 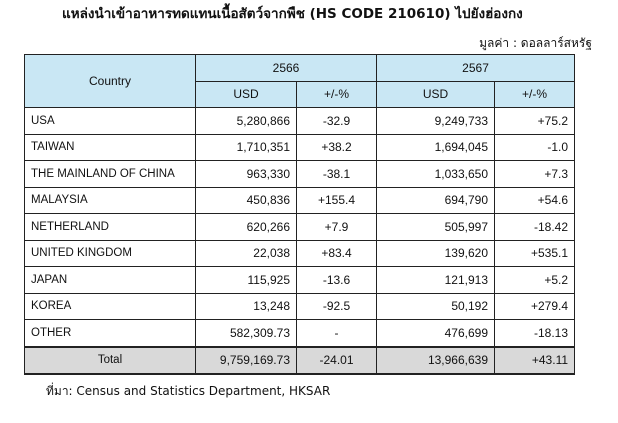 What do you see at coordinates (246, 121) in the screenshot?
I see `usd-2566-cell: 5,280,866` at bounding box center [246, 121].